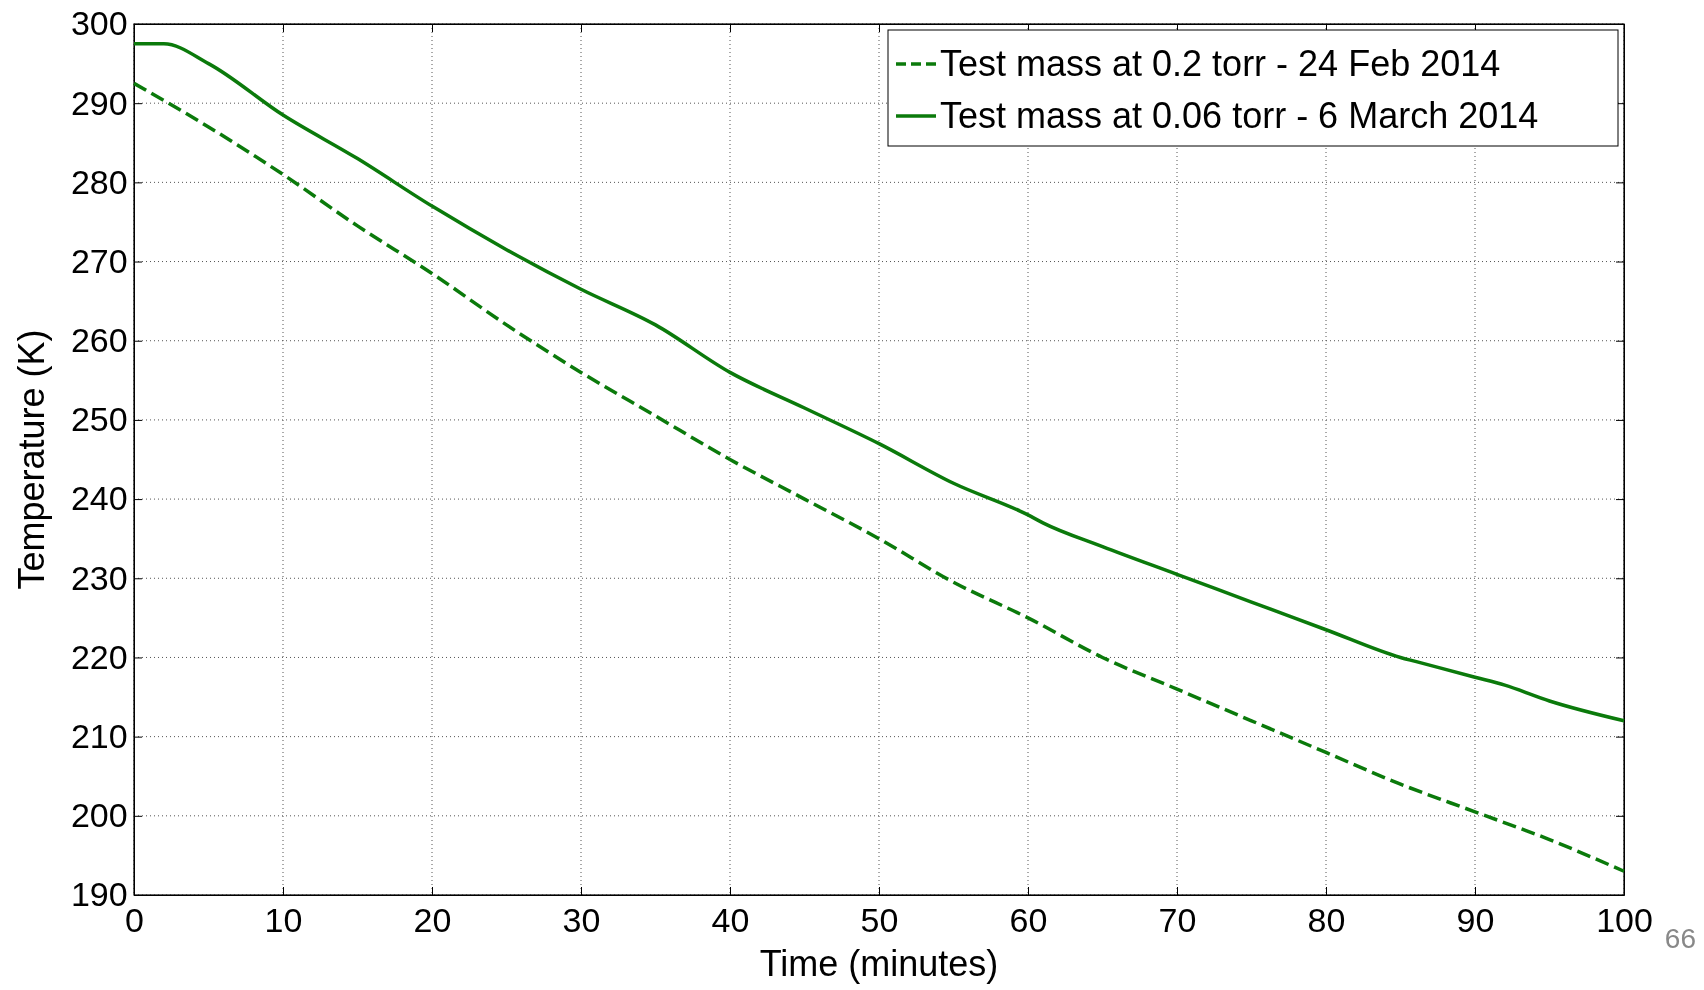  What do you see at coordinates (99, 260) in the screenshot?
I see `y-tick-label: 270` at bounding box center [99, 260].